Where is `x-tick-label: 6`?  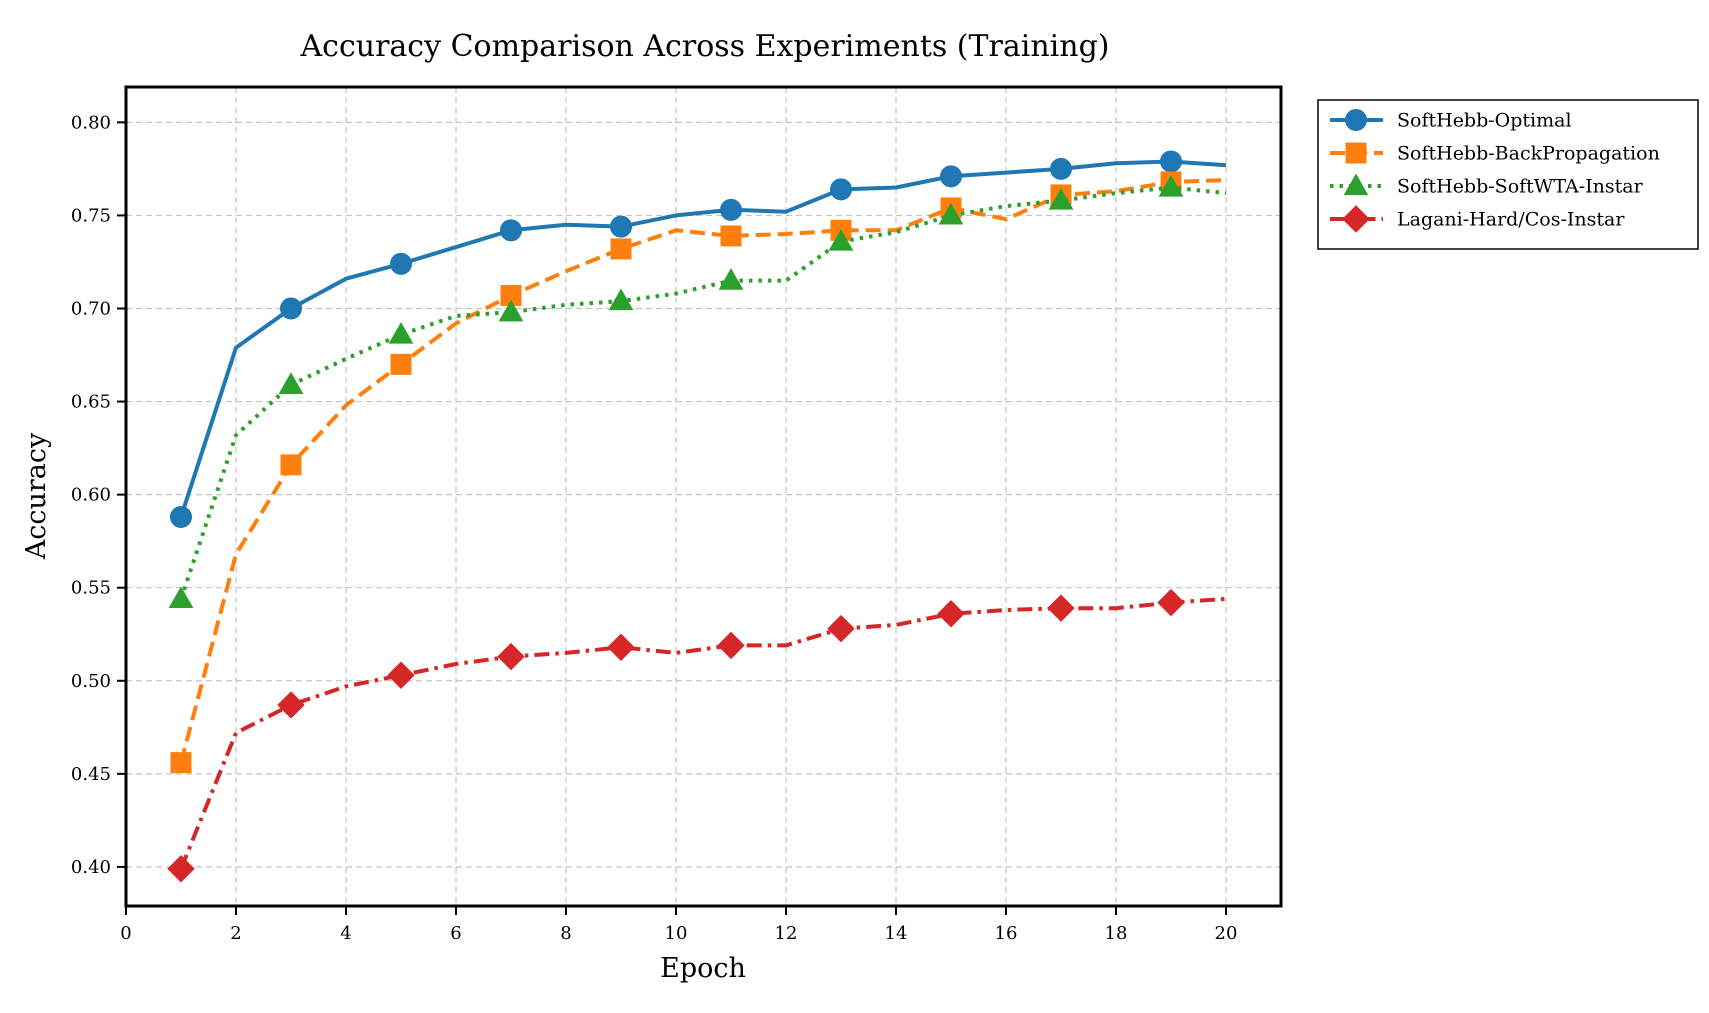
x-tick-label: 6 is located at coordinates (455, 933).